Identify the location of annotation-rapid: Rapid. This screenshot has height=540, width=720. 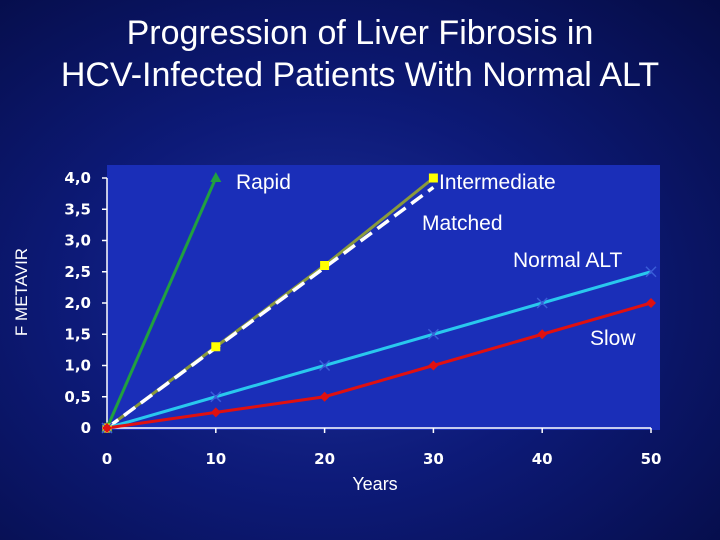
(263, 182).